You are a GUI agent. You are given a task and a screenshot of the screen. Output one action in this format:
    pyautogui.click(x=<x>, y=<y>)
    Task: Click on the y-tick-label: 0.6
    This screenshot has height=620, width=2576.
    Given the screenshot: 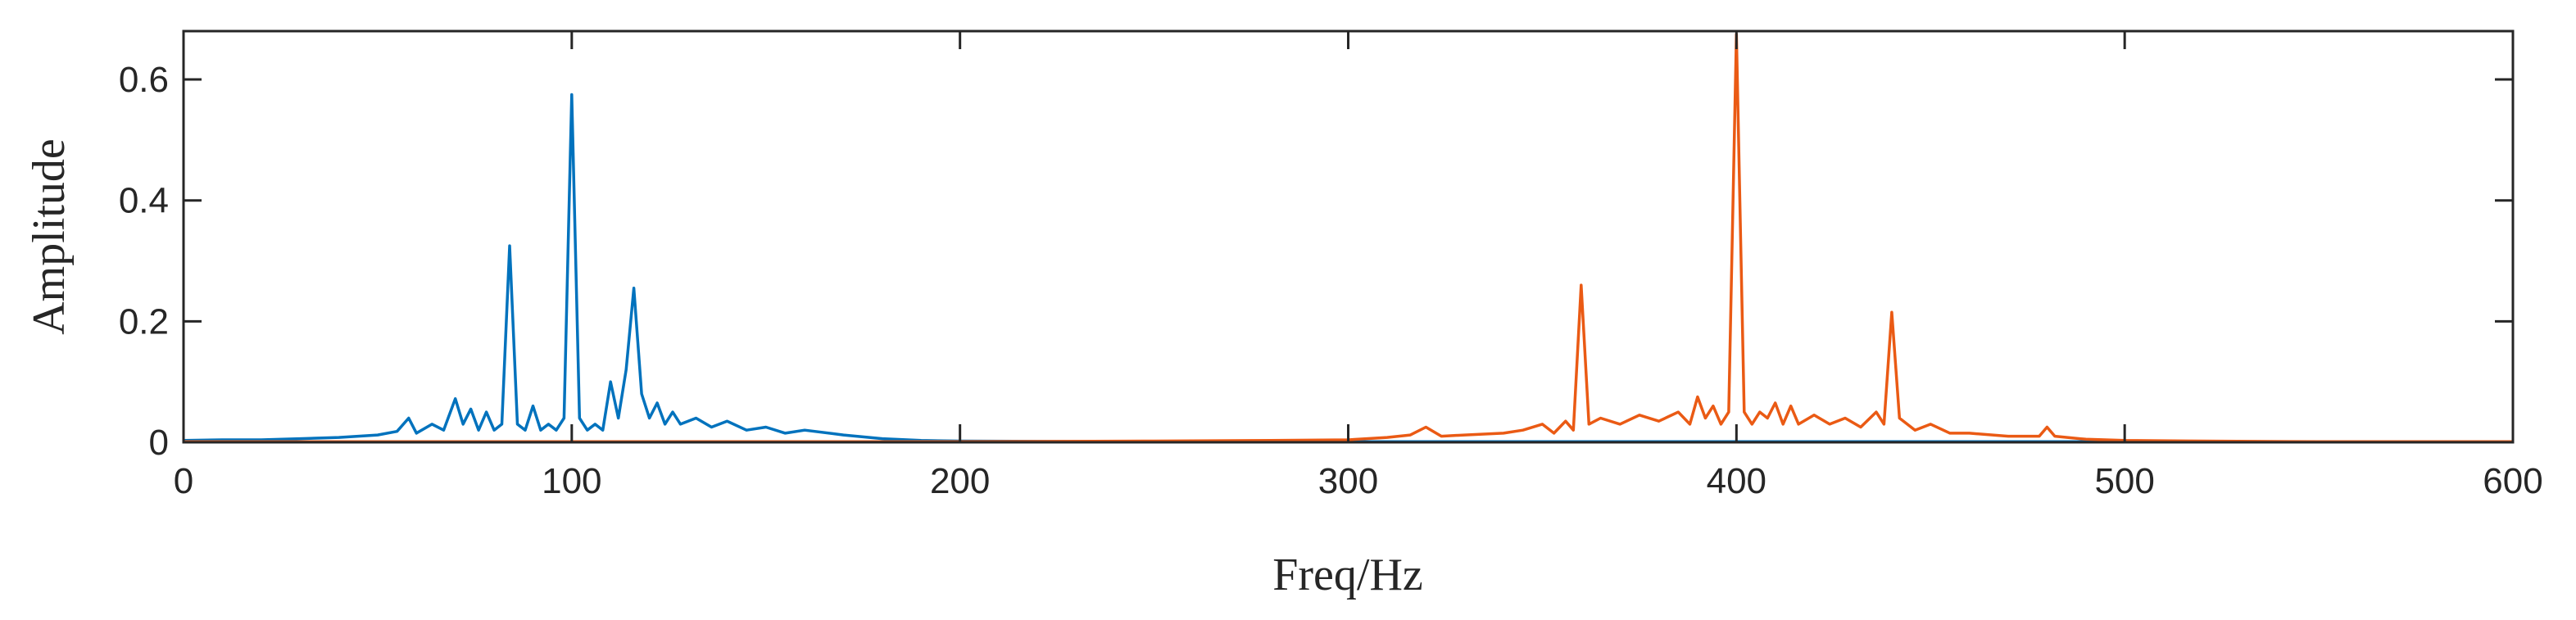 What is the action you would take?
    pyautogui.click(x=144, y=80)
    